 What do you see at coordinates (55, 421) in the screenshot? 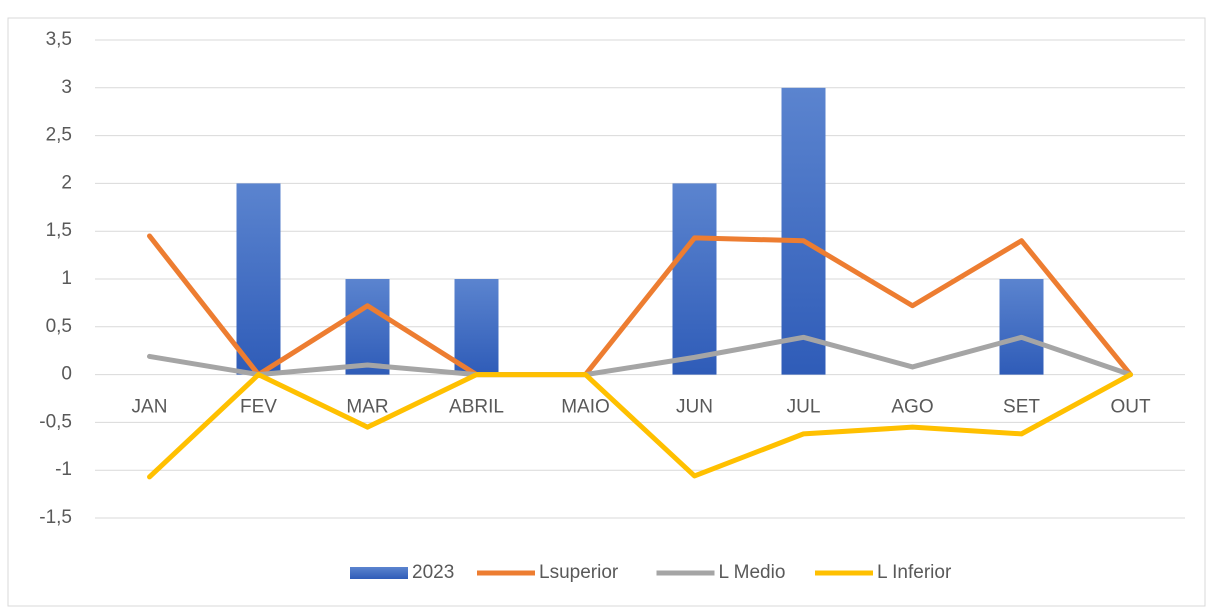
I see `y-tick-label: -0,5` at bounding box center [55, 421].